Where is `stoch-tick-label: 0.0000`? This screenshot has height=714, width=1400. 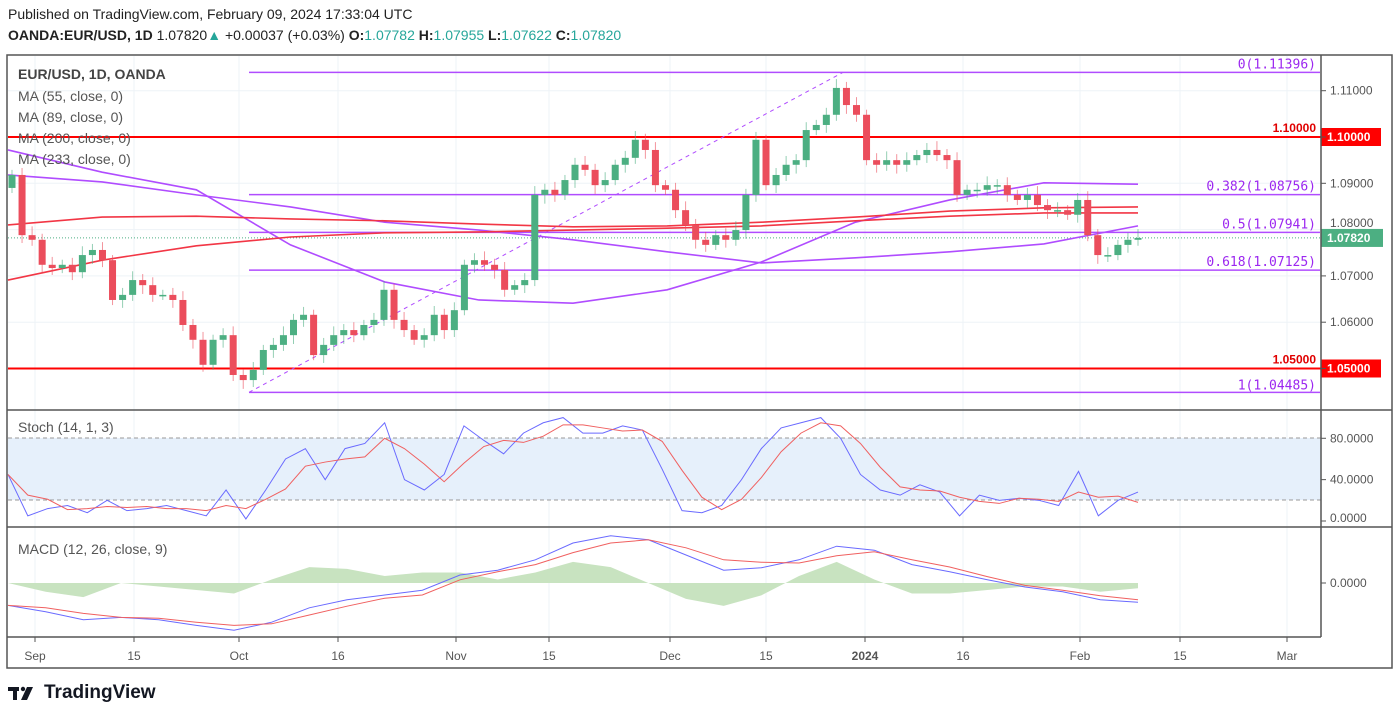 stoch-tick-label: 0.0000 is located at coordinates (1348, 518).